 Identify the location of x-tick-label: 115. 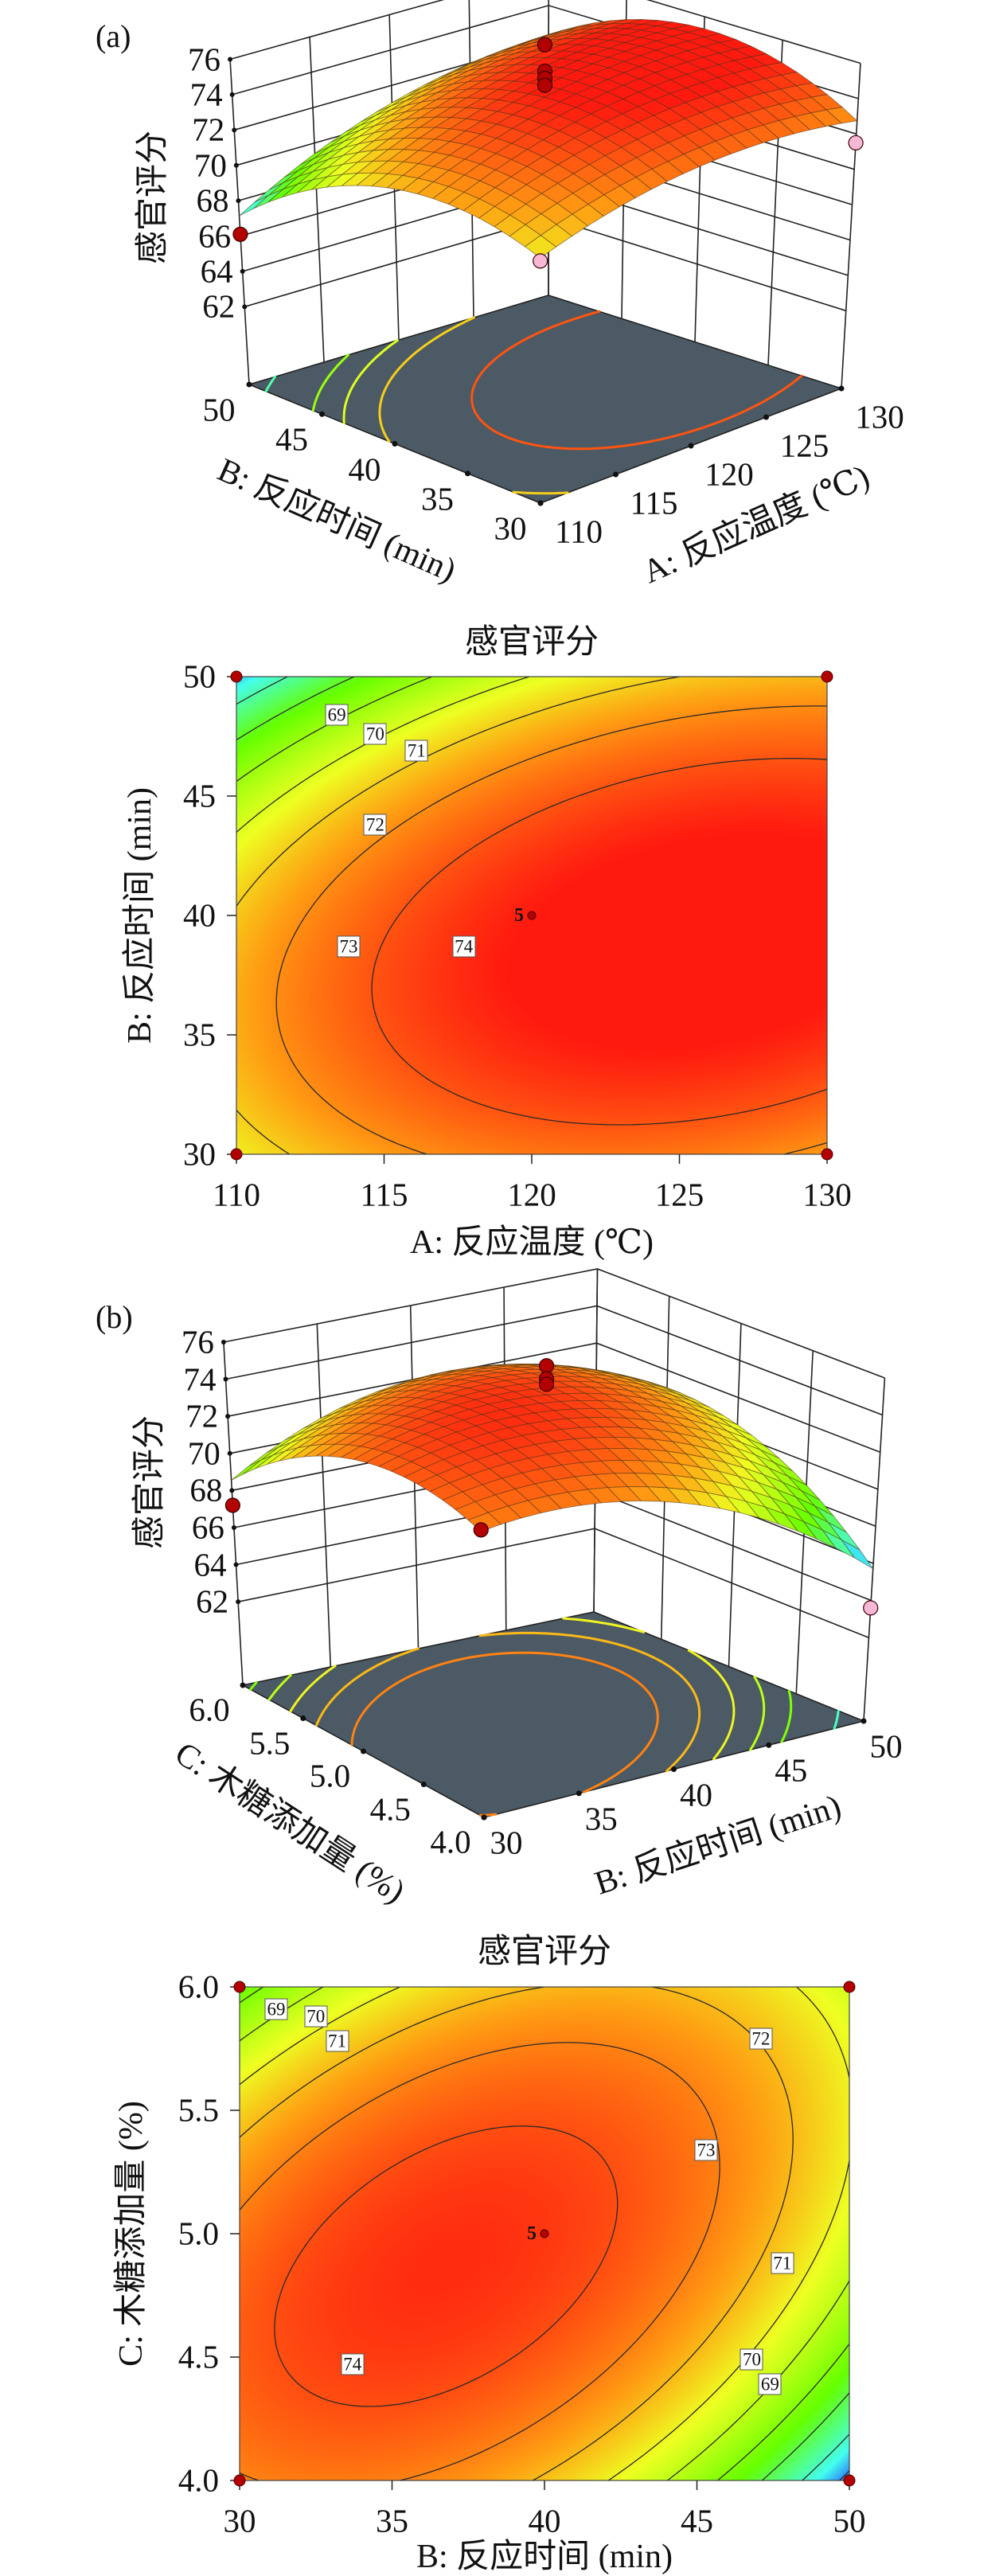
(384, 1194).